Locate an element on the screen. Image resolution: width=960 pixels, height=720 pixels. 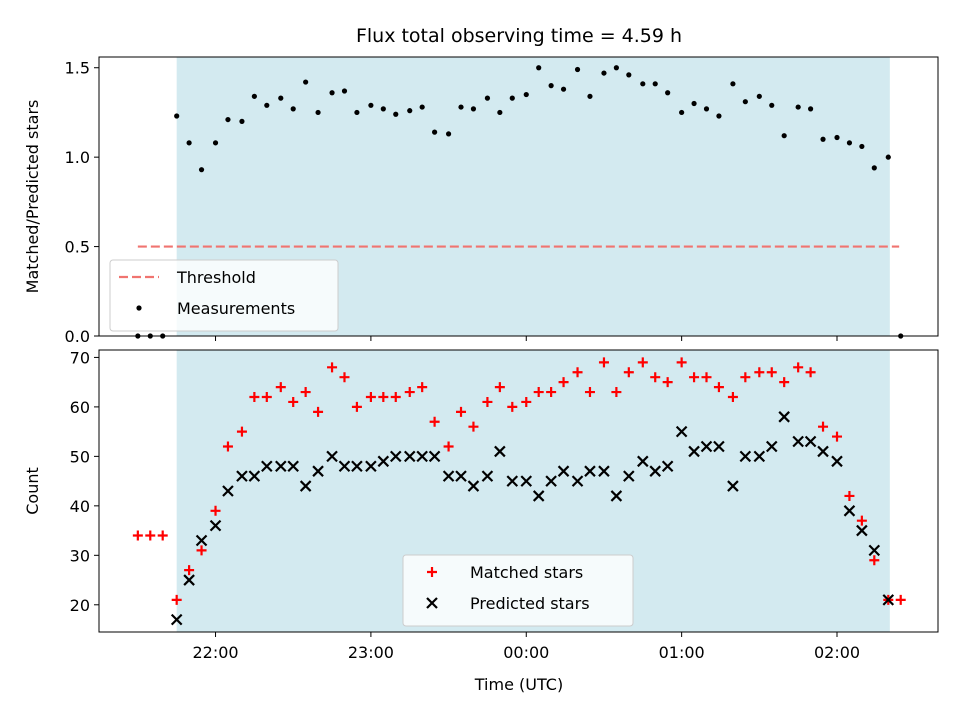
x-tick-label: 01:00 is located at coordinates (682, 652).